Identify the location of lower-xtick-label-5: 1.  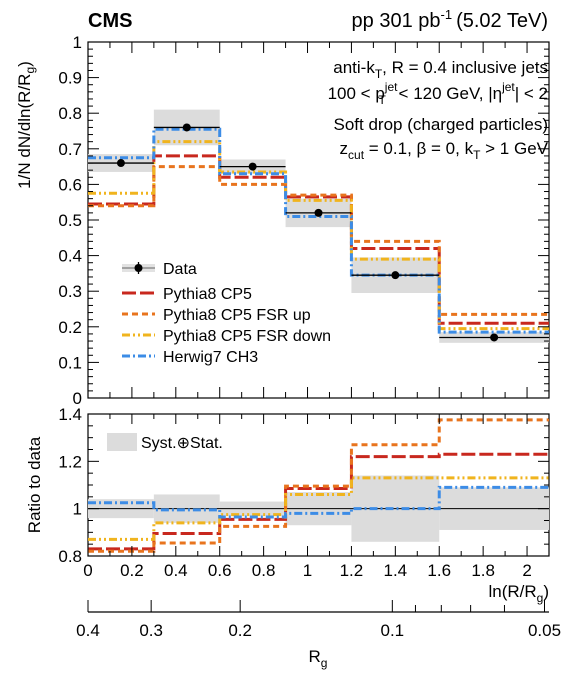
(307, 570).